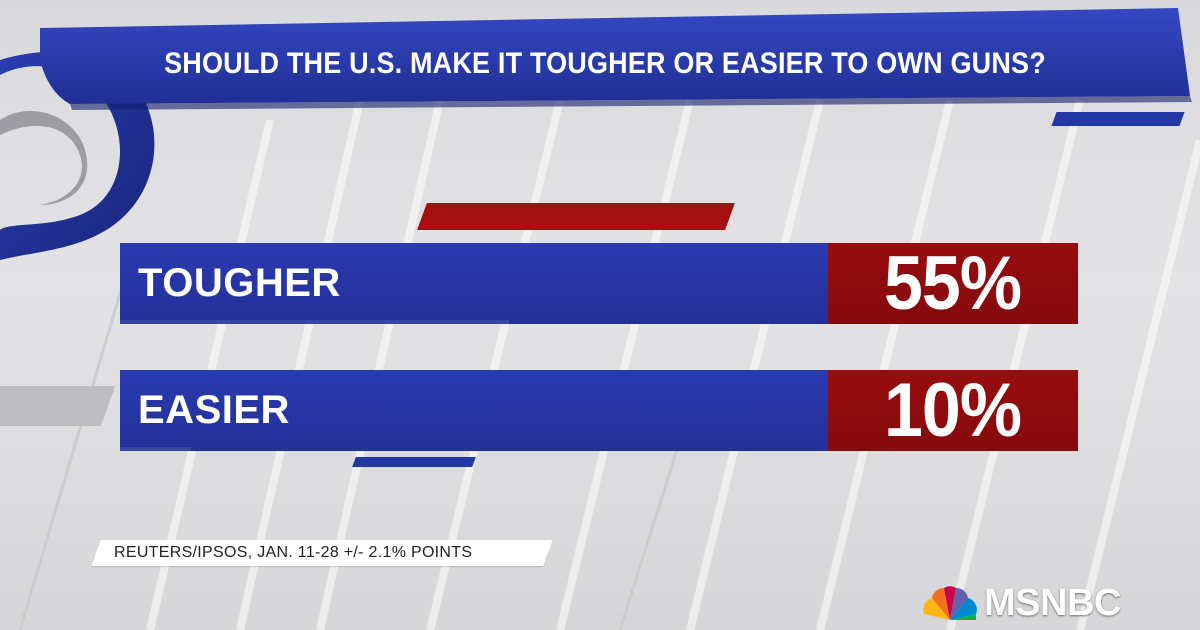  Describe the element at coordinates (214, 410) in the screenshot. I see `category-label: EASIER` at that location.